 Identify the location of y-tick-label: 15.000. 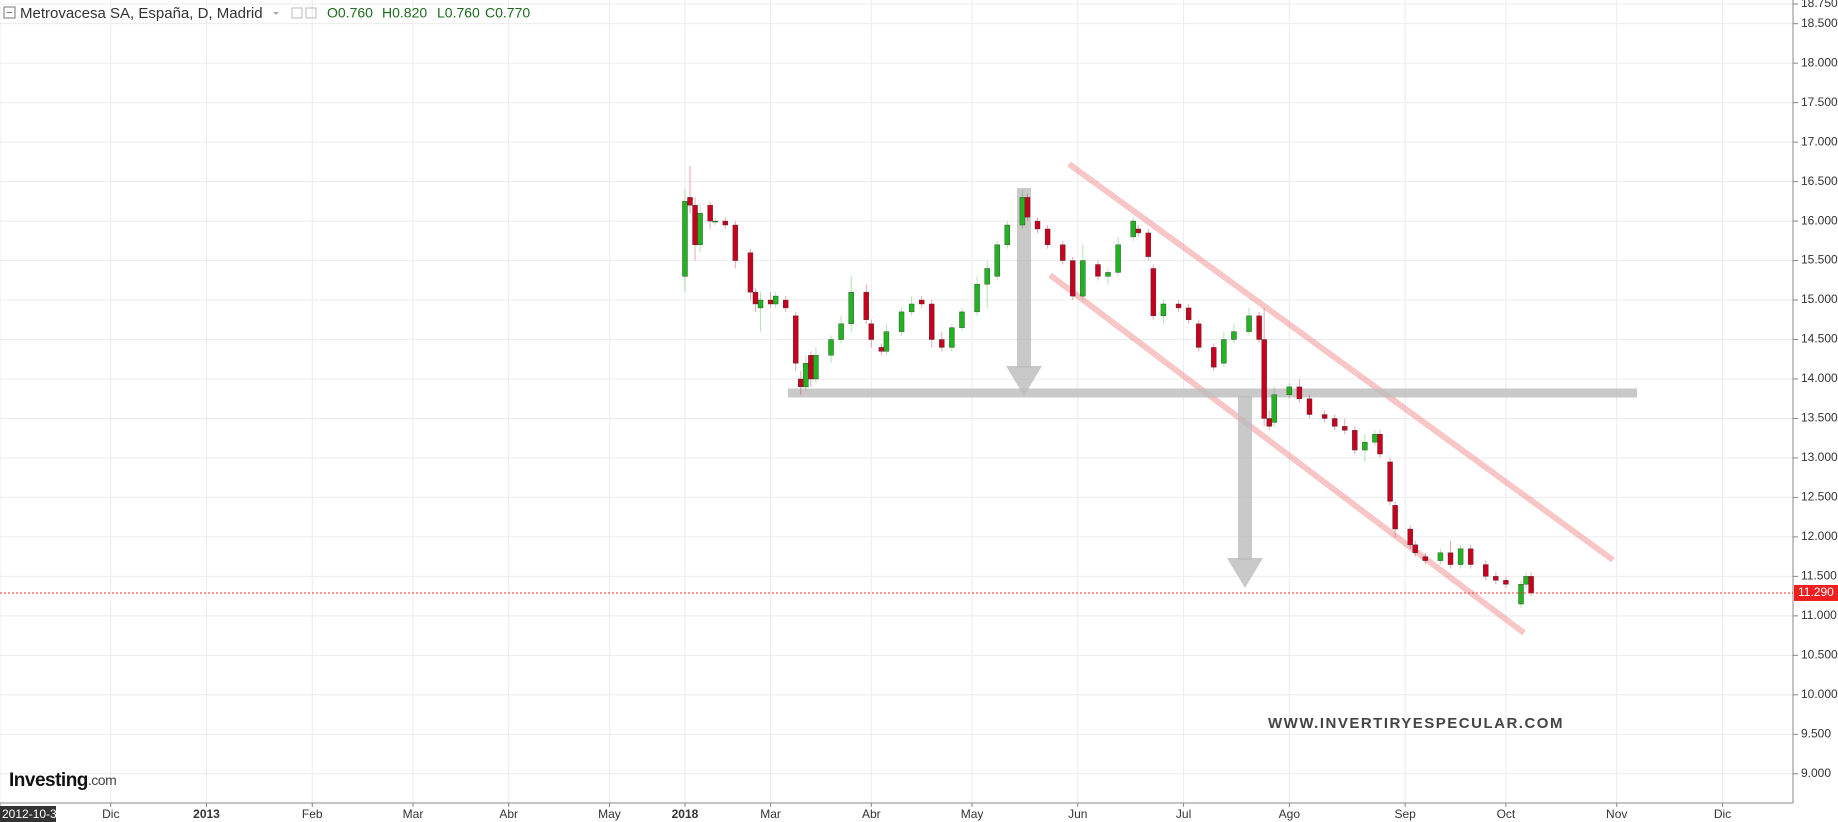
(1819, 299).